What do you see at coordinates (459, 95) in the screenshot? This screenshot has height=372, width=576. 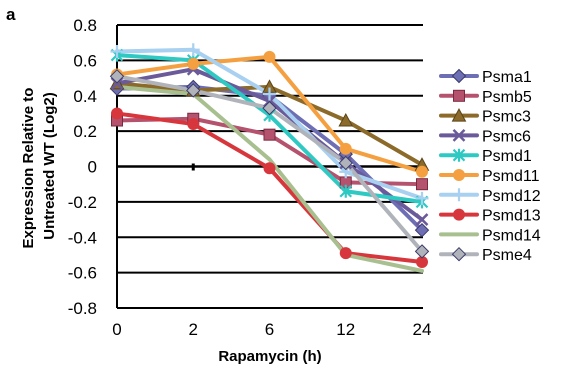 I see `legend-marker-psmb5` at bounding box center [459, 95].